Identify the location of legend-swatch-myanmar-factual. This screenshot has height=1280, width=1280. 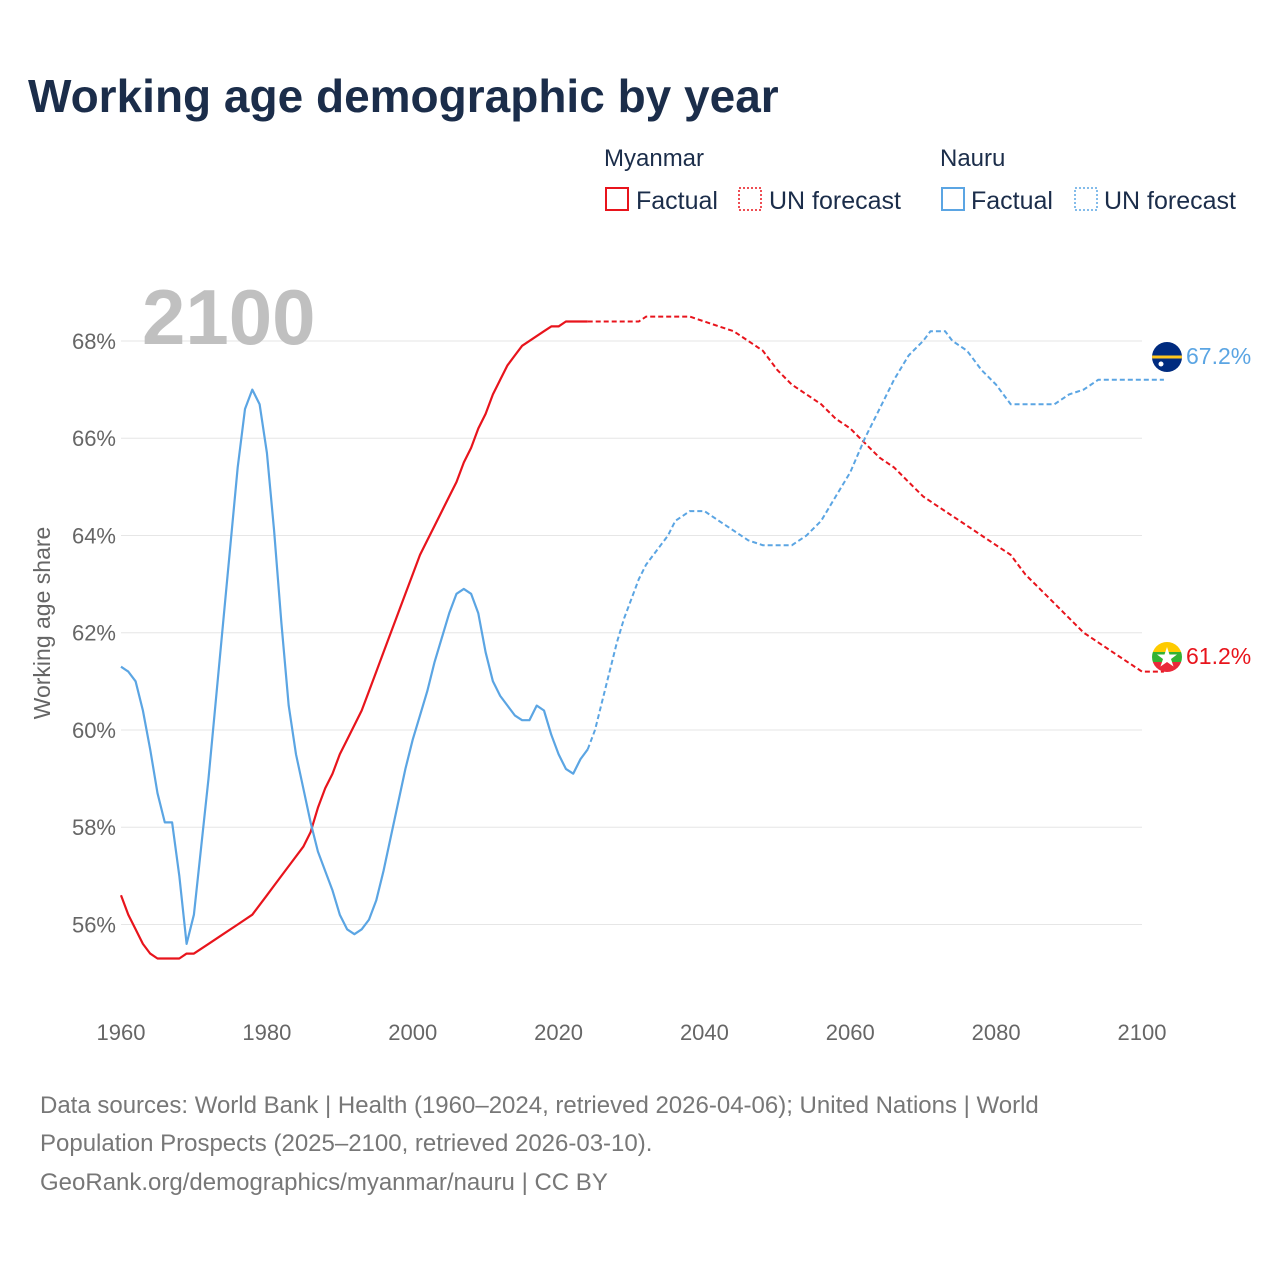
(617, 199).